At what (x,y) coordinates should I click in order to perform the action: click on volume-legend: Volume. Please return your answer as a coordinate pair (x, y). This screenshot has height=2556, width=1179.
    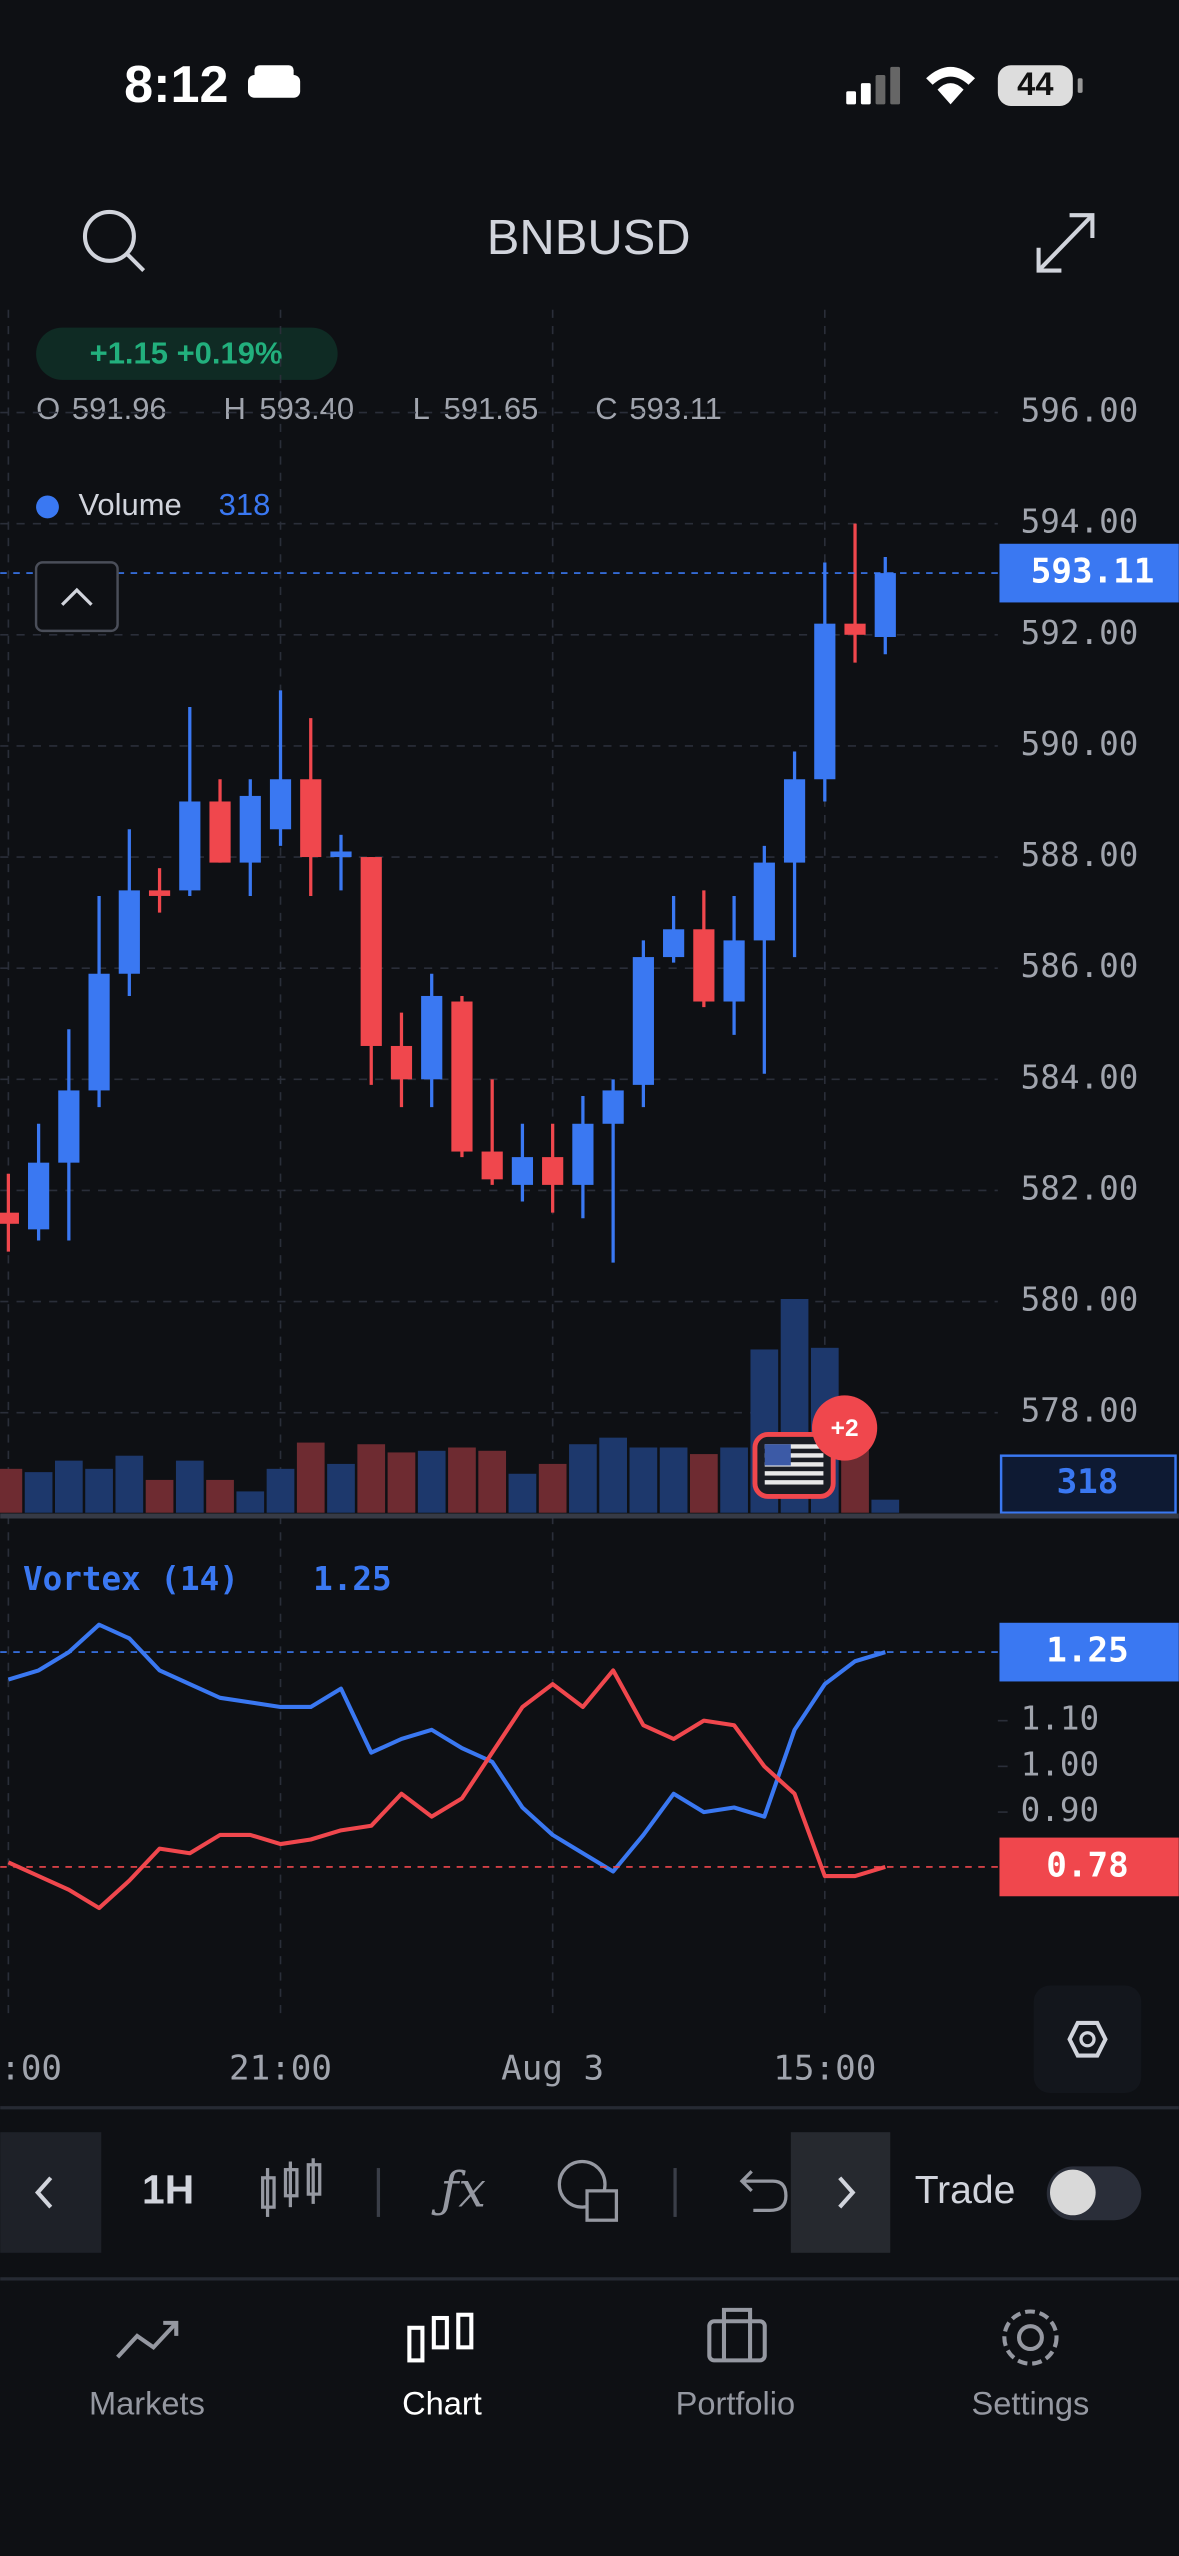
    Looking at the image, I should click on (129, 504).